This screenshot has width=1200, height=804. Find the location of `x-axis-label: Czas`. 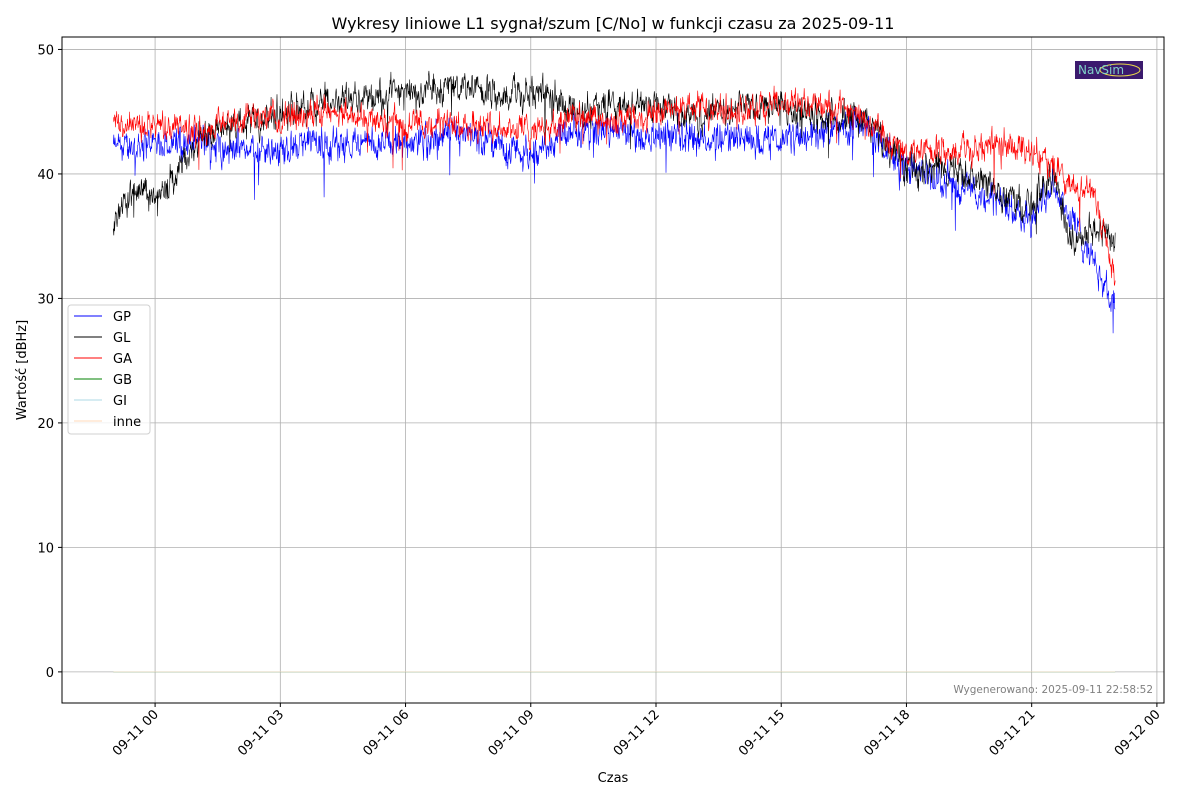

x-axis-label: Czas is located at coordinates (613, 778).